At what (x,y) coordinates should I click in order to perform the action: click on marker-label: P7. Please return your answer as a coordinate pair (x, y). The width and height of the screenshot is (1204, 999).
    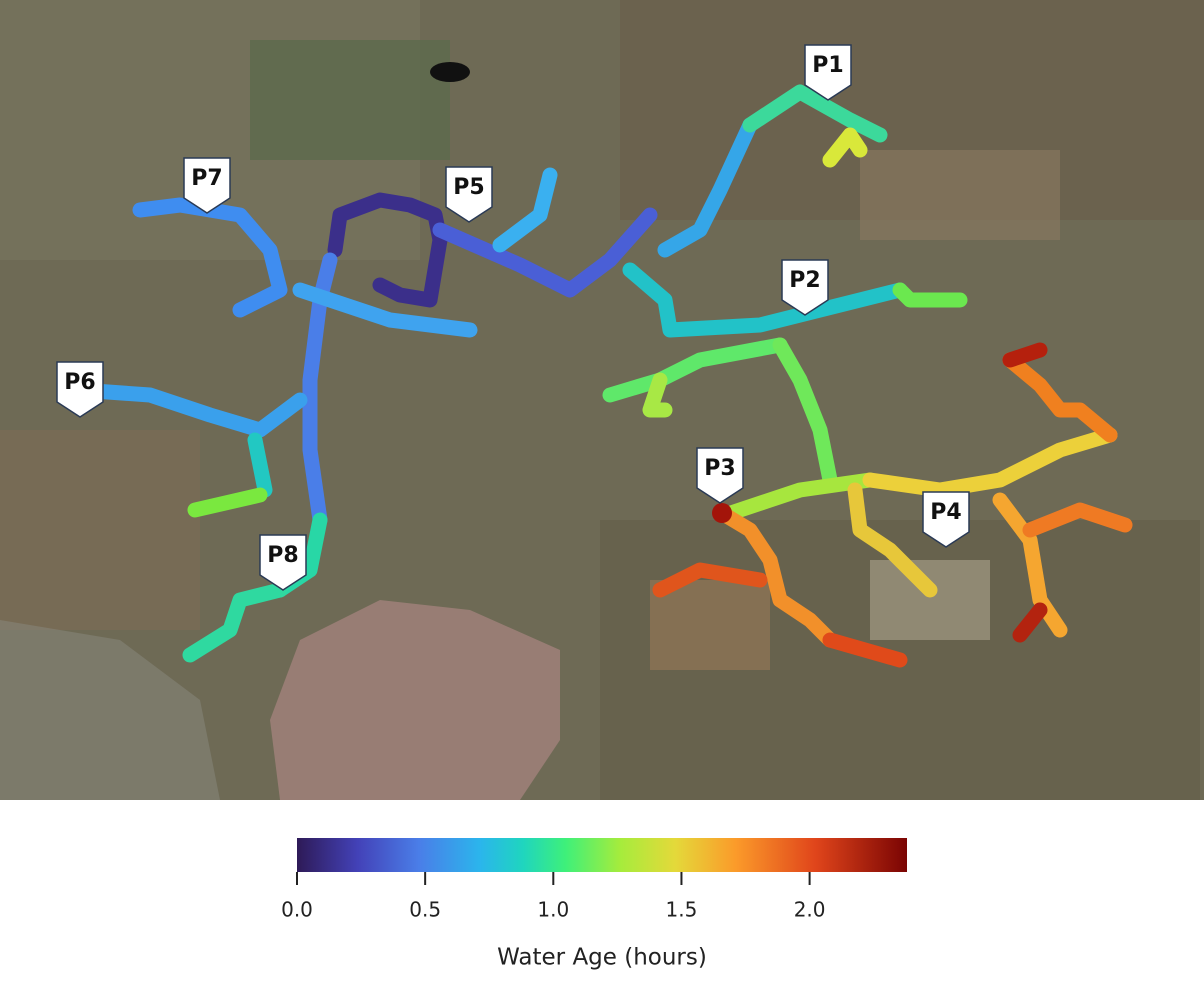
    Looking at the image, I should click on (206, 178).